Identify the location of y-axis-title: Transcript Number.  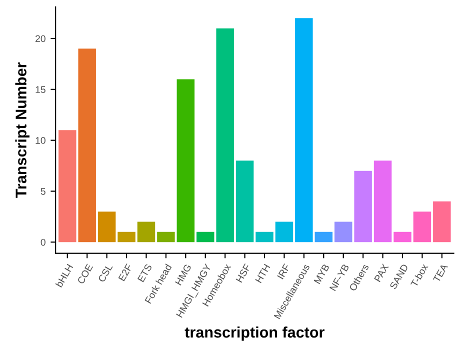
(22, 130).